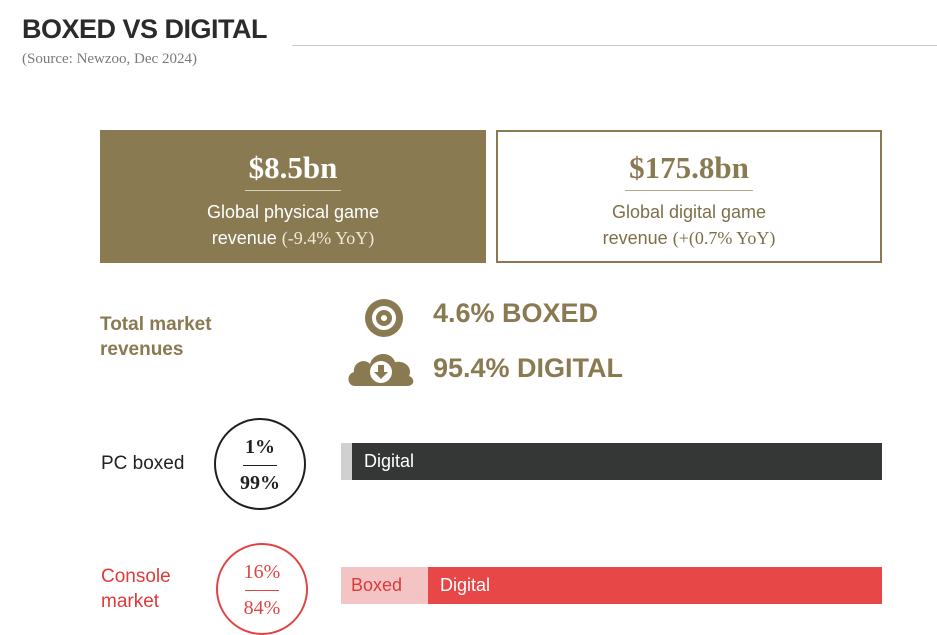 The height and width of the screenshot is (635, 937). What do you see at coordinates (260, 483) in the screenshot?
I see `pc-digital-percent: 99%` at bounding box center [260, 483].